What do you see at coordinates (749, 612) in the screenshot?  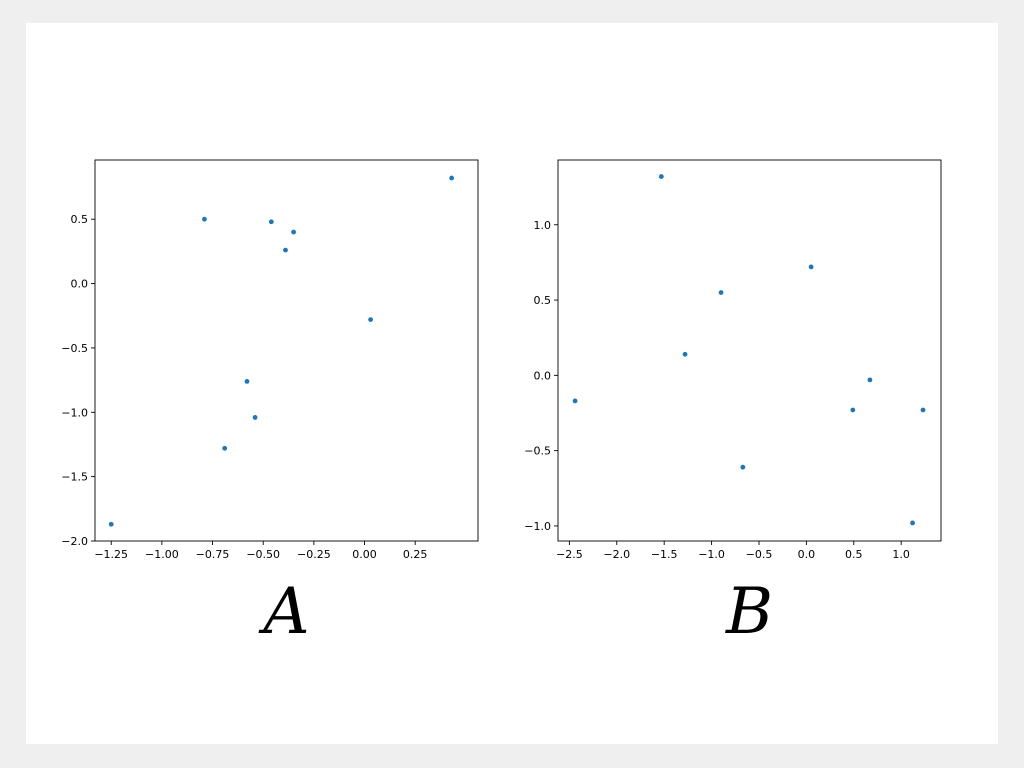 I see `panel-label-b: B` at bounding box center [749, 612].